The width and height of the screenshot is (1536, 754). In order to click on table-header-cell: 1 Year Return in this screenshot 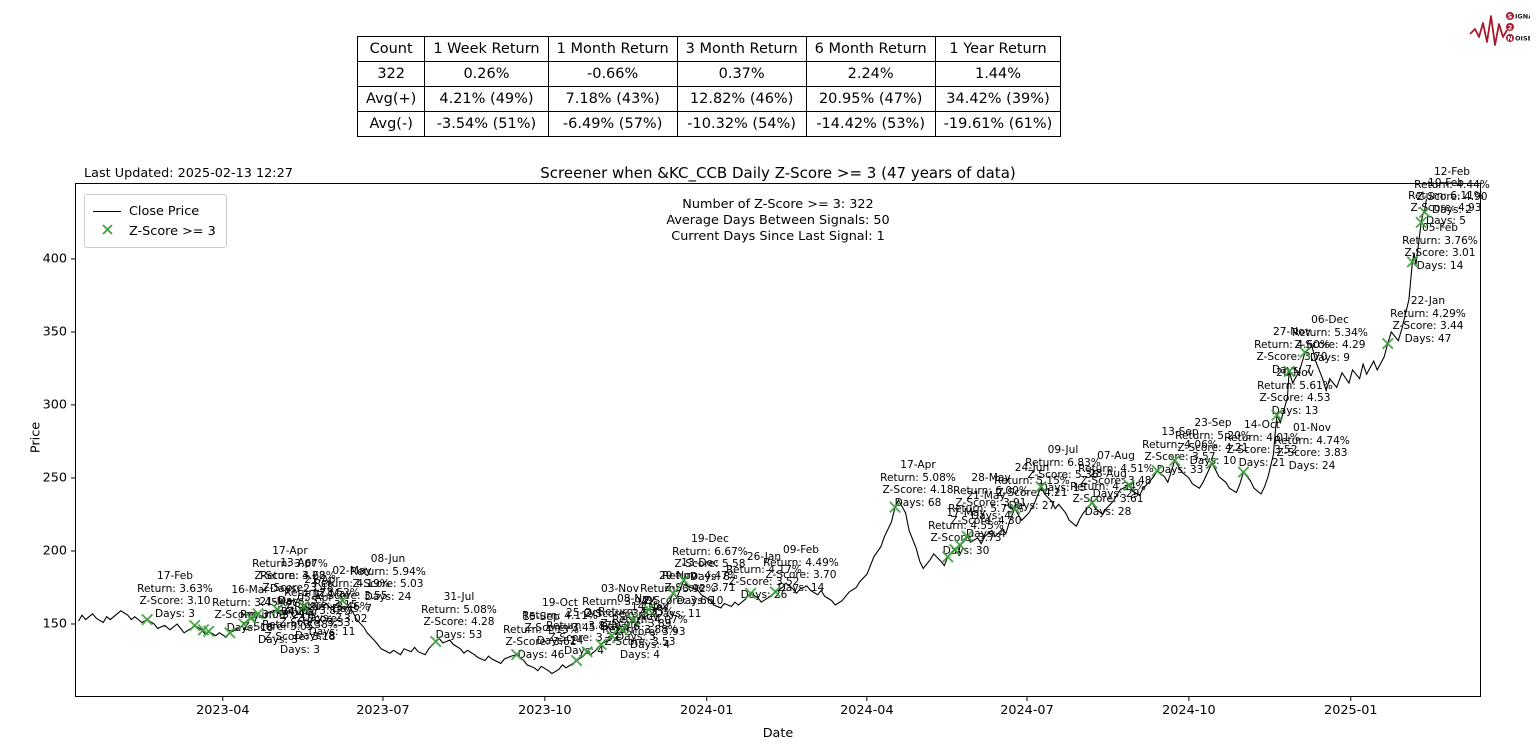, I will do `click(998, 49)`.